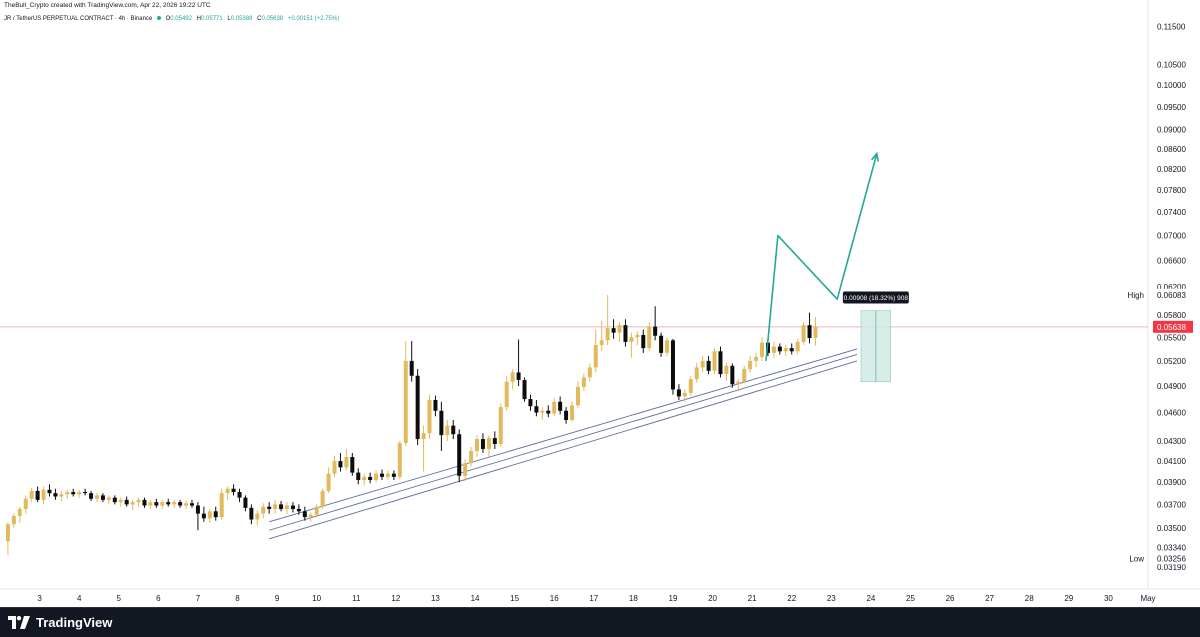 The height and width of the screenshot is (637, 1200). Describe the element at coordinates (752, 598) in the screenshot. I see `time-tick-label: 21` at that location.